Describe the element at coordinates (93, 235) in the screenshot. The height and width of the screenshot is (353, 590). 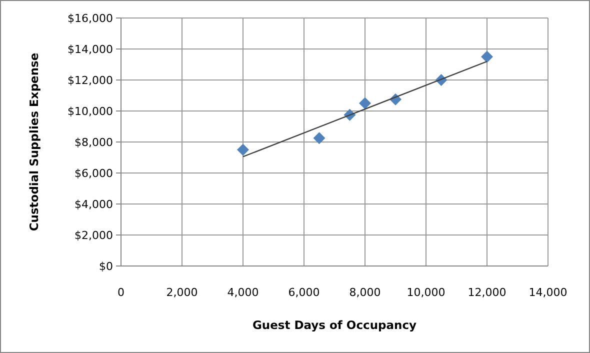
I see `y-tick-label: $2,000` at that location.